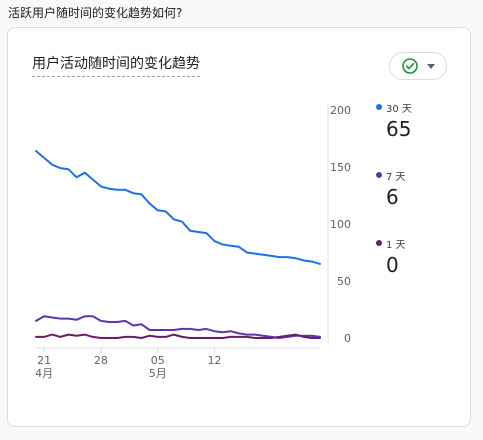 The width and height of the screenshot is (483, 440). Describe the element at coordinates (44, 373) in the screenshot. I see `x-tick-sublabel-21: 4月` at that location.